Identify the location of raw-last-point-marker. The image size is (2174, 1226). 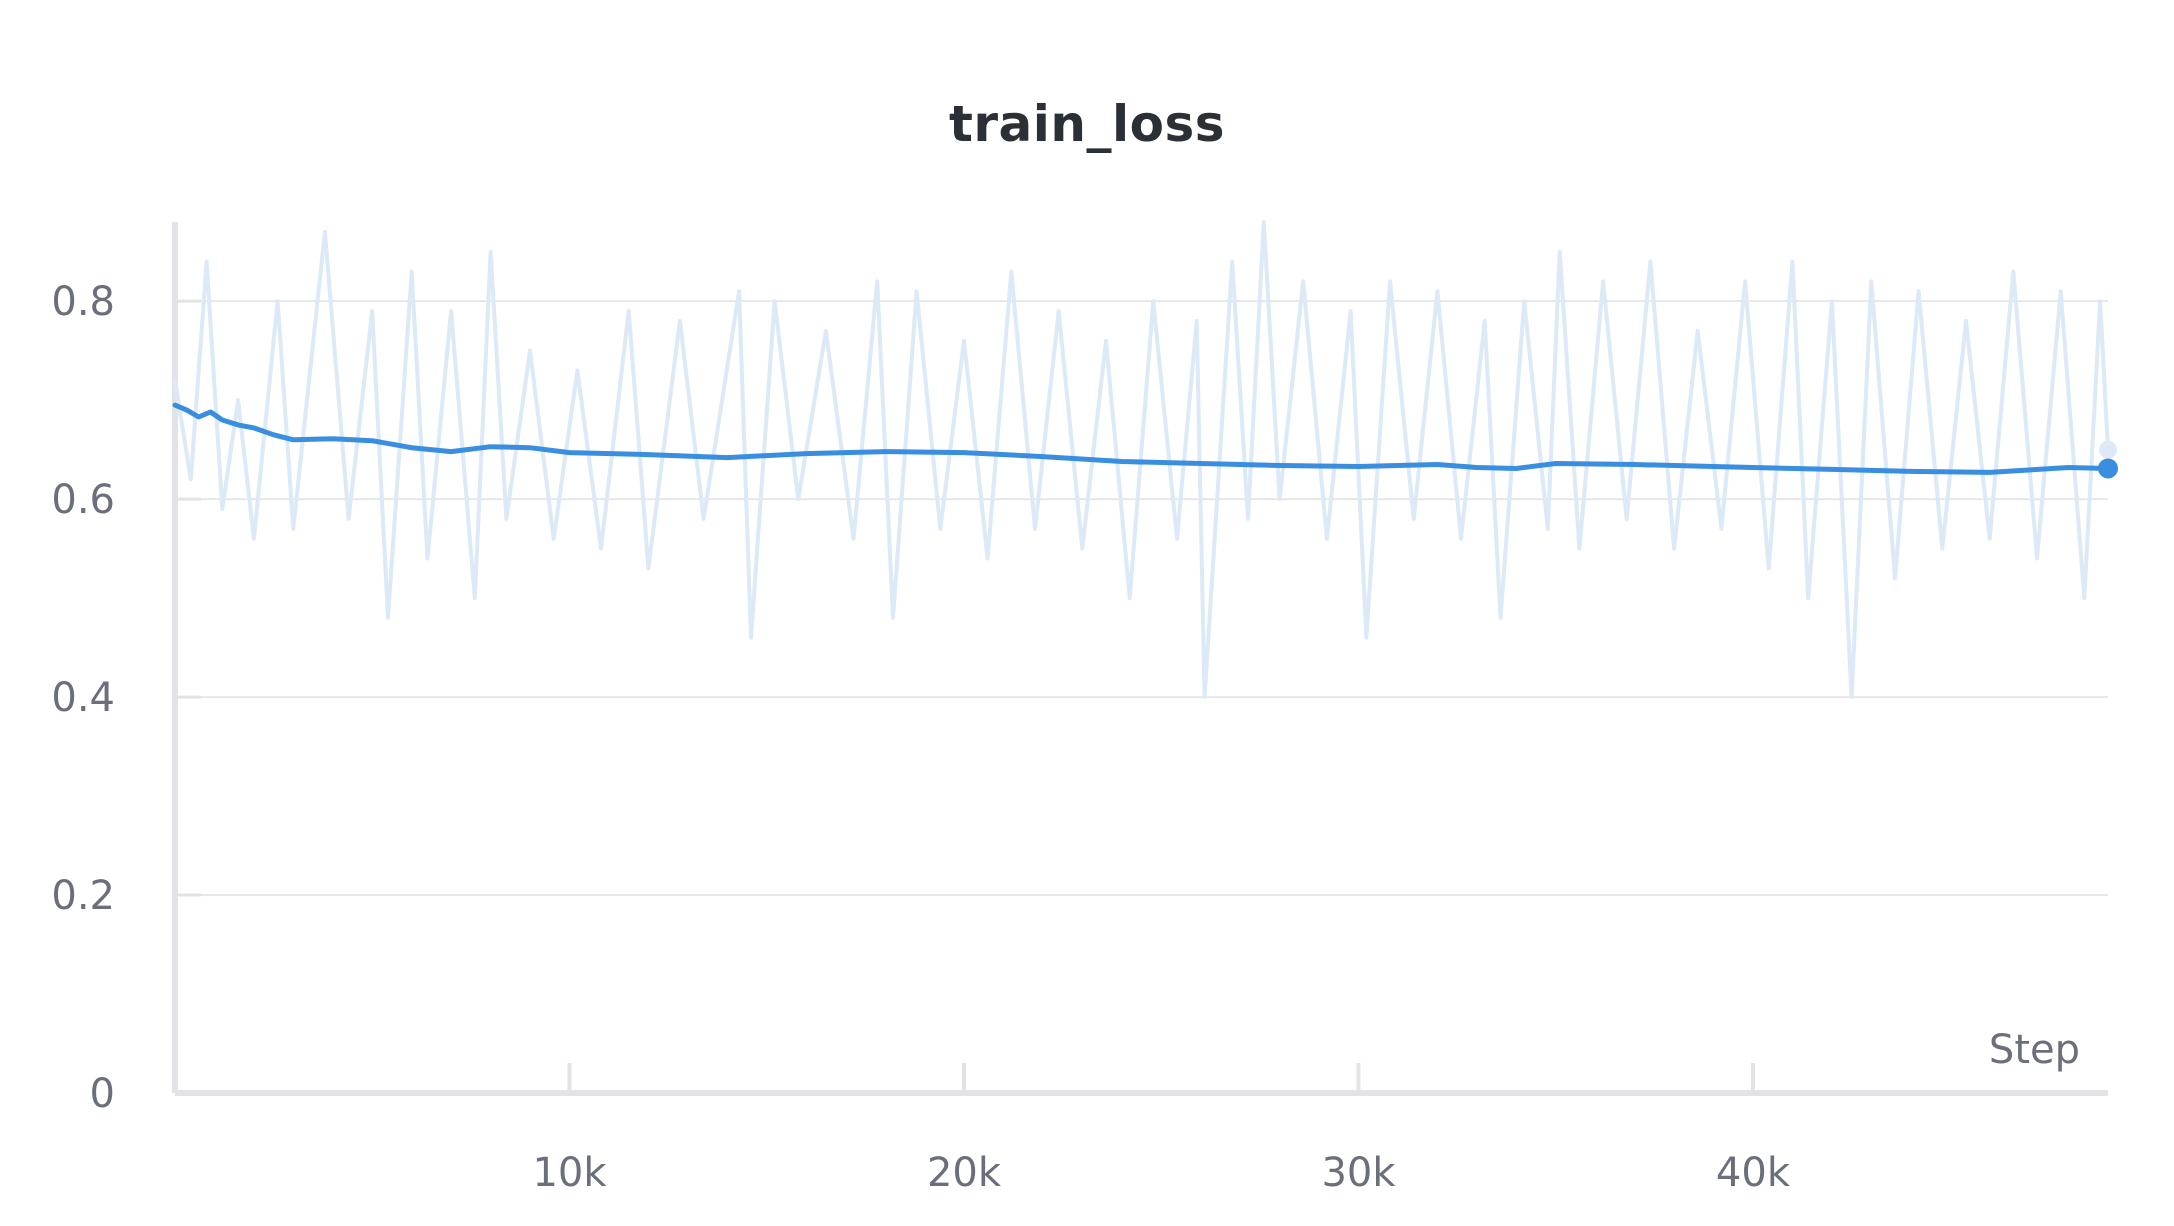
(2108, 449).